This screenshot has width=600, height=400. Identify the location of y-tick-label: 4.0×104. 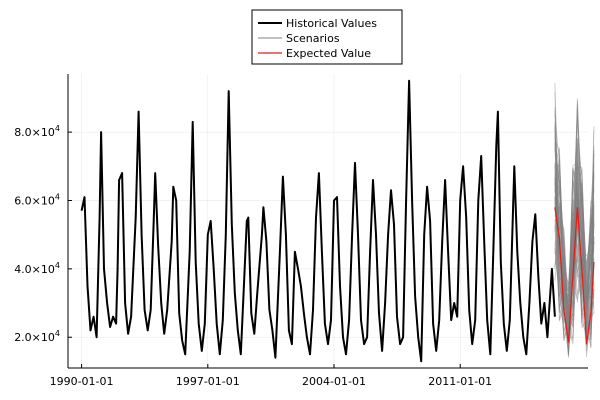
(37, 268).